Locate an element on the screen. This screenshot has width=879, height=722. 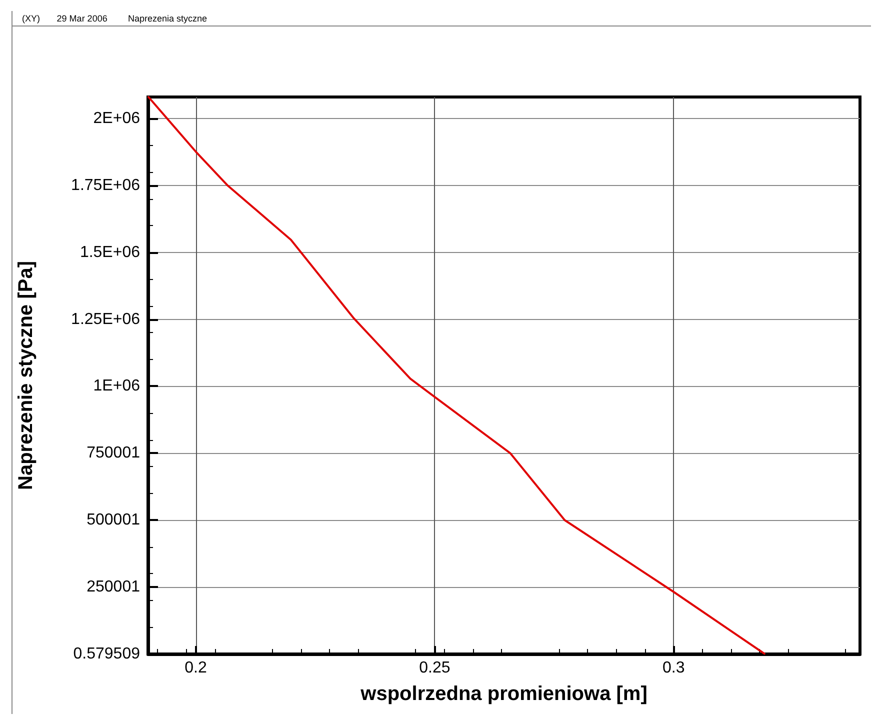
text: (XY) is located at coordinates (31, 19).